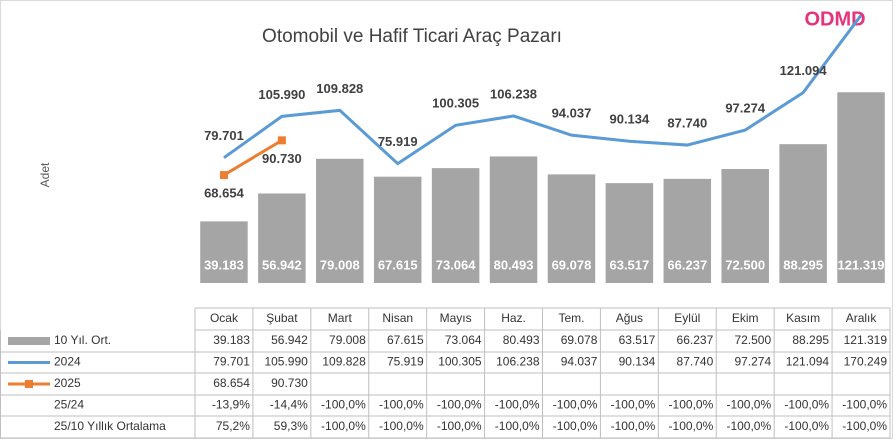 The width and height of the screenshot is (896, 440). I want to click on table-cell: 66.237, so click(695, 340).